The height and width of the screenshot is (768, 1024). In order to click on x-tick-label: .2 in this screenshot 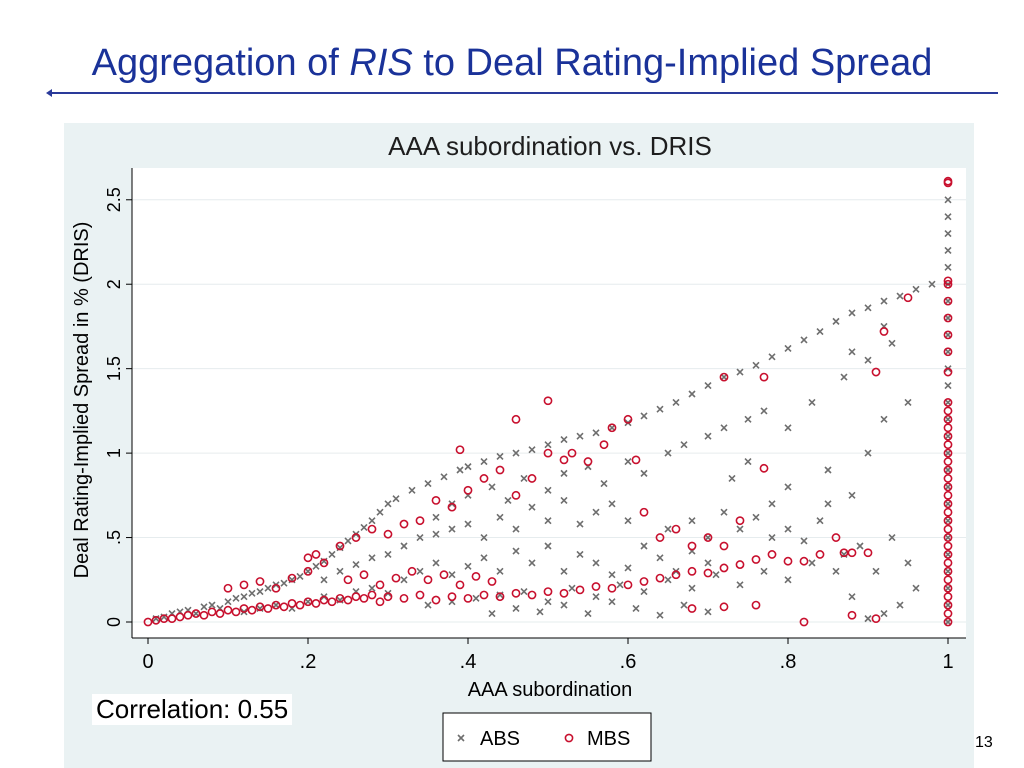, I will do `click(308, 662)`.